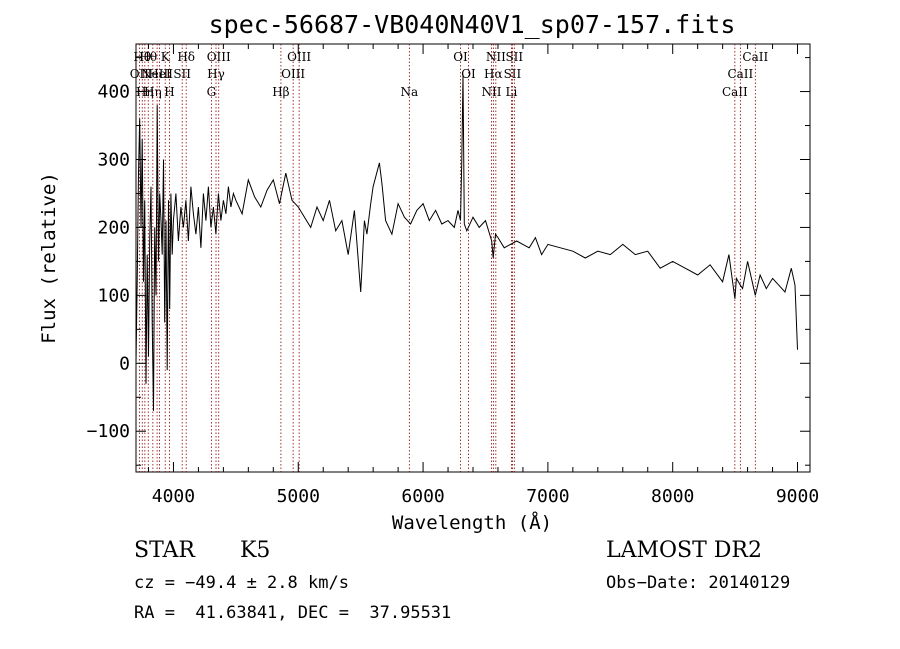 This screenshot has height=649, width=900. Describe the element at coordinates (186, 57) in the screenshot. I see `line-marker-label: Hδ` at that location.